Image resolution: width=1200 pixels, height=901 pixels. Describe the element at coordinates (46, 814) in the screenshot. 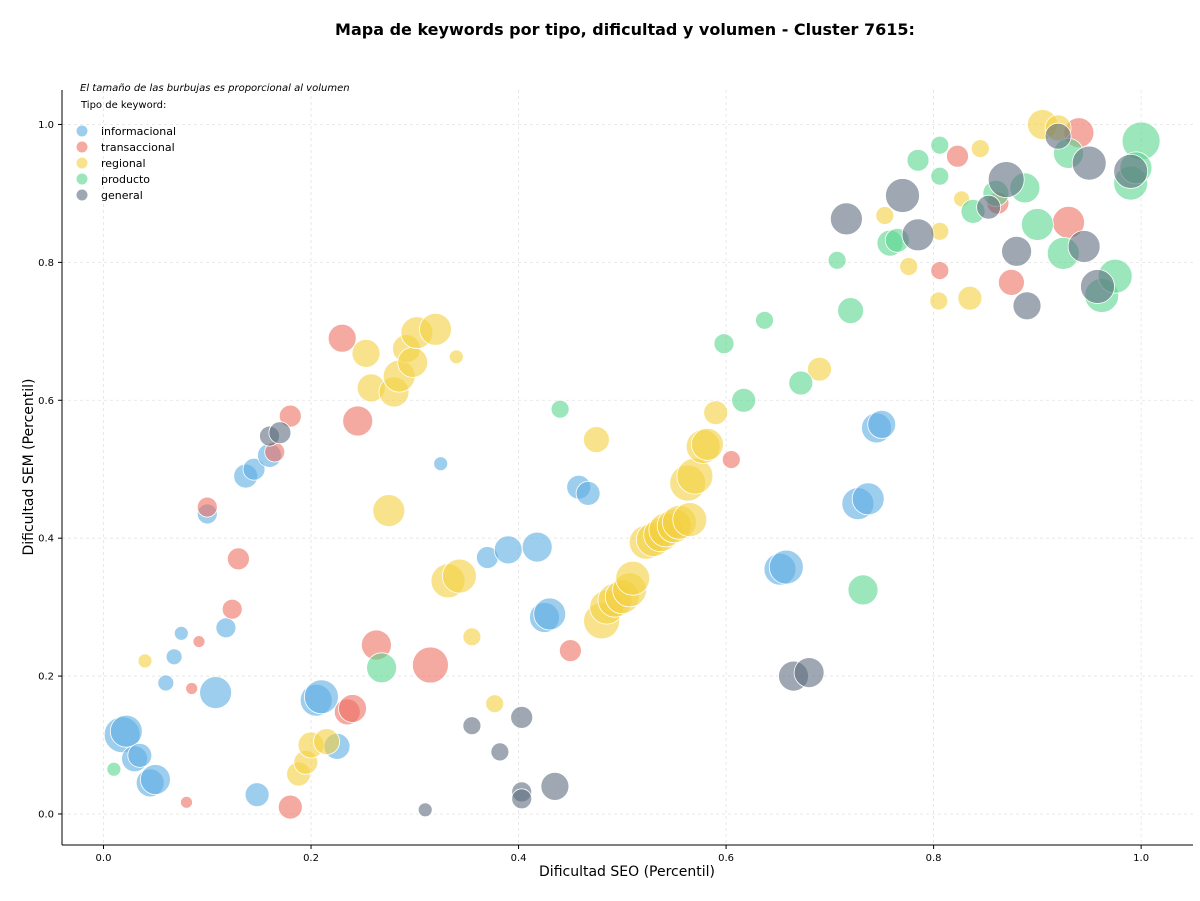

I see `y-tick-label: 0.0` at that location.